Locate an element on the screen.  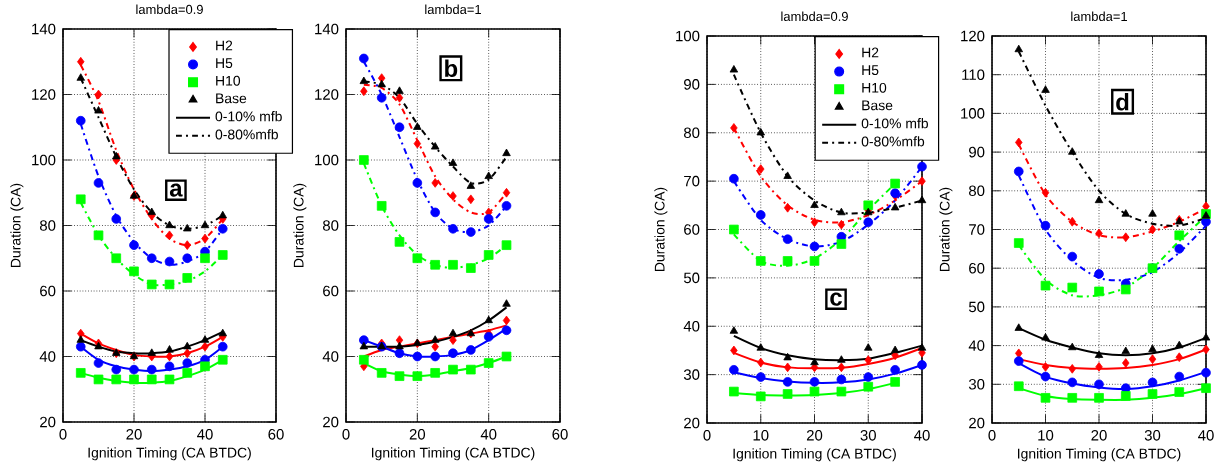
y-tick-label: 110 is located at coordinates (973, 74).